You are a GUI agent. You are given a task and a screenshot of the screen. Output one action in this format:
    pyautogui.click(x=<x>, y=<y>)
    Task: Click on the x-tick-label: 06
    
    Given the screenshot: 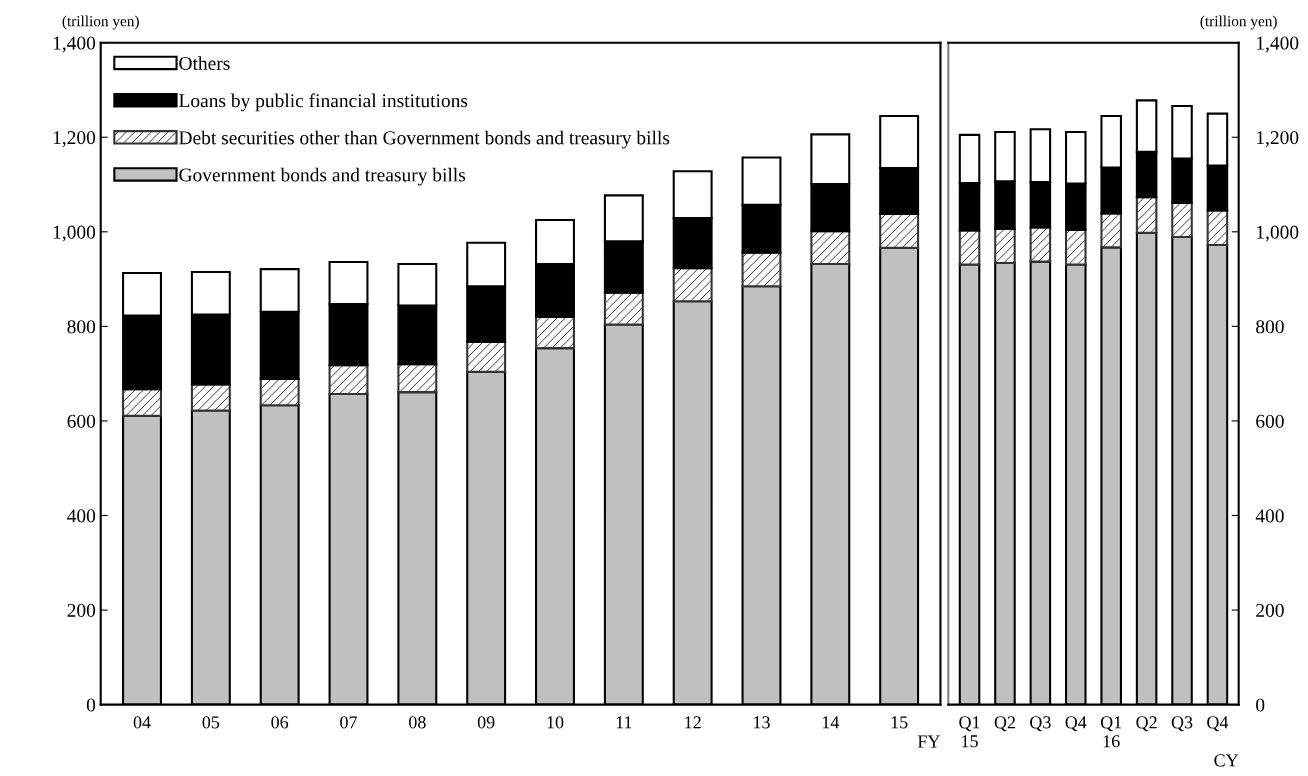 What is the action you would take?
    pyautogui.click(x=280, y=722)
    